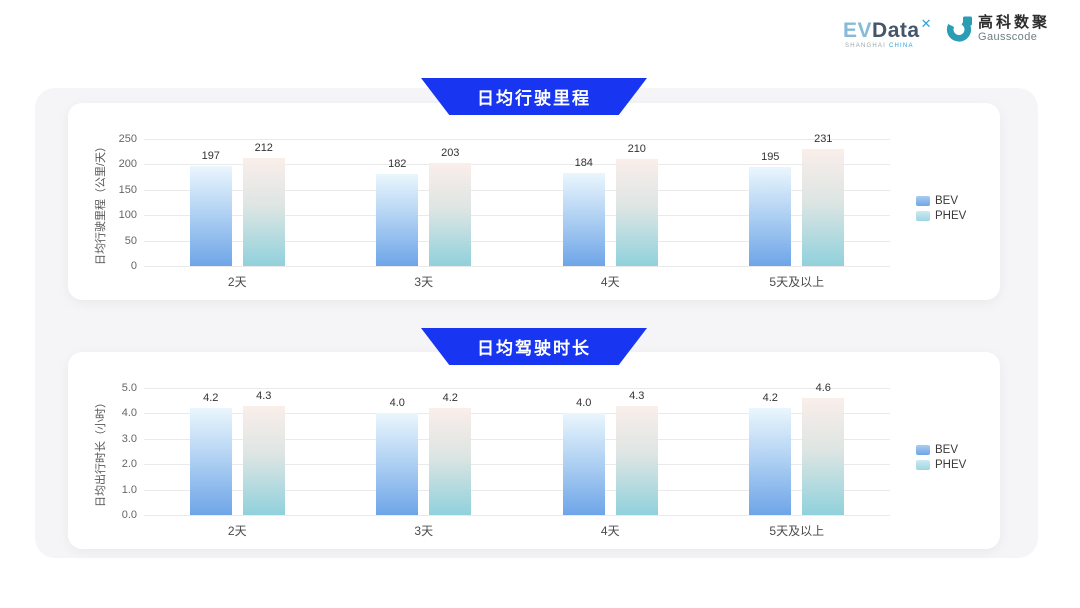  Describe the element at coordinates (823, 388) in the screenshot. I see `bar-value-label: 4.6` at that location.